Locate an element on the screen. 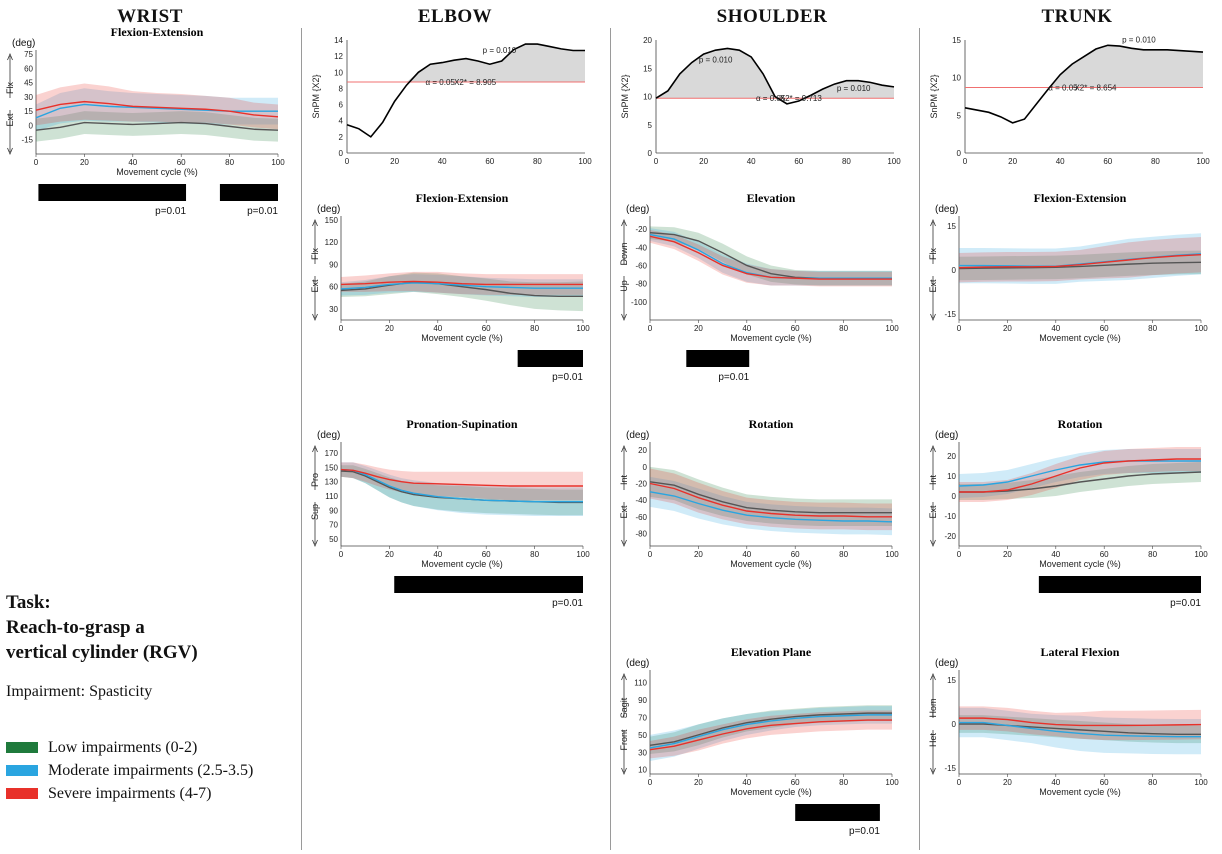 The image size is (1222, 854). spm-statistic-line is located at coordinates (775, 76).